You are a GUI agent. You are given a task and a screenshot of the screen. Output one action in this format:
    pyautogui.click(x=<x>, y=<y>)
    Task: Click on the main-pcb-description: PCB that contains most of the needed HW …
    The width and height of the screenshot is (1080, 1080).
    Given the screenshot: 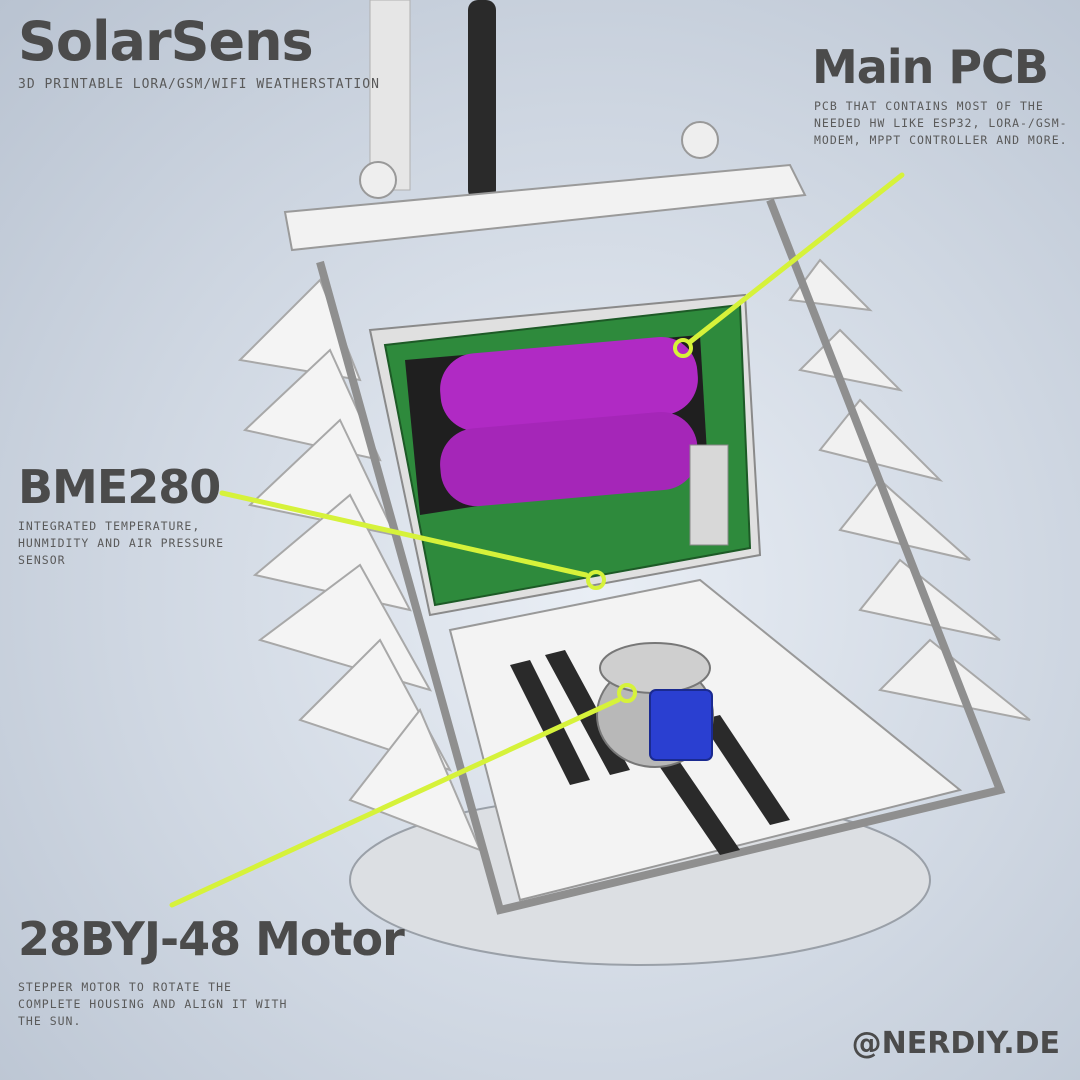 What is the action you would take?
    pyautogui.click(x=941, y=123)
    